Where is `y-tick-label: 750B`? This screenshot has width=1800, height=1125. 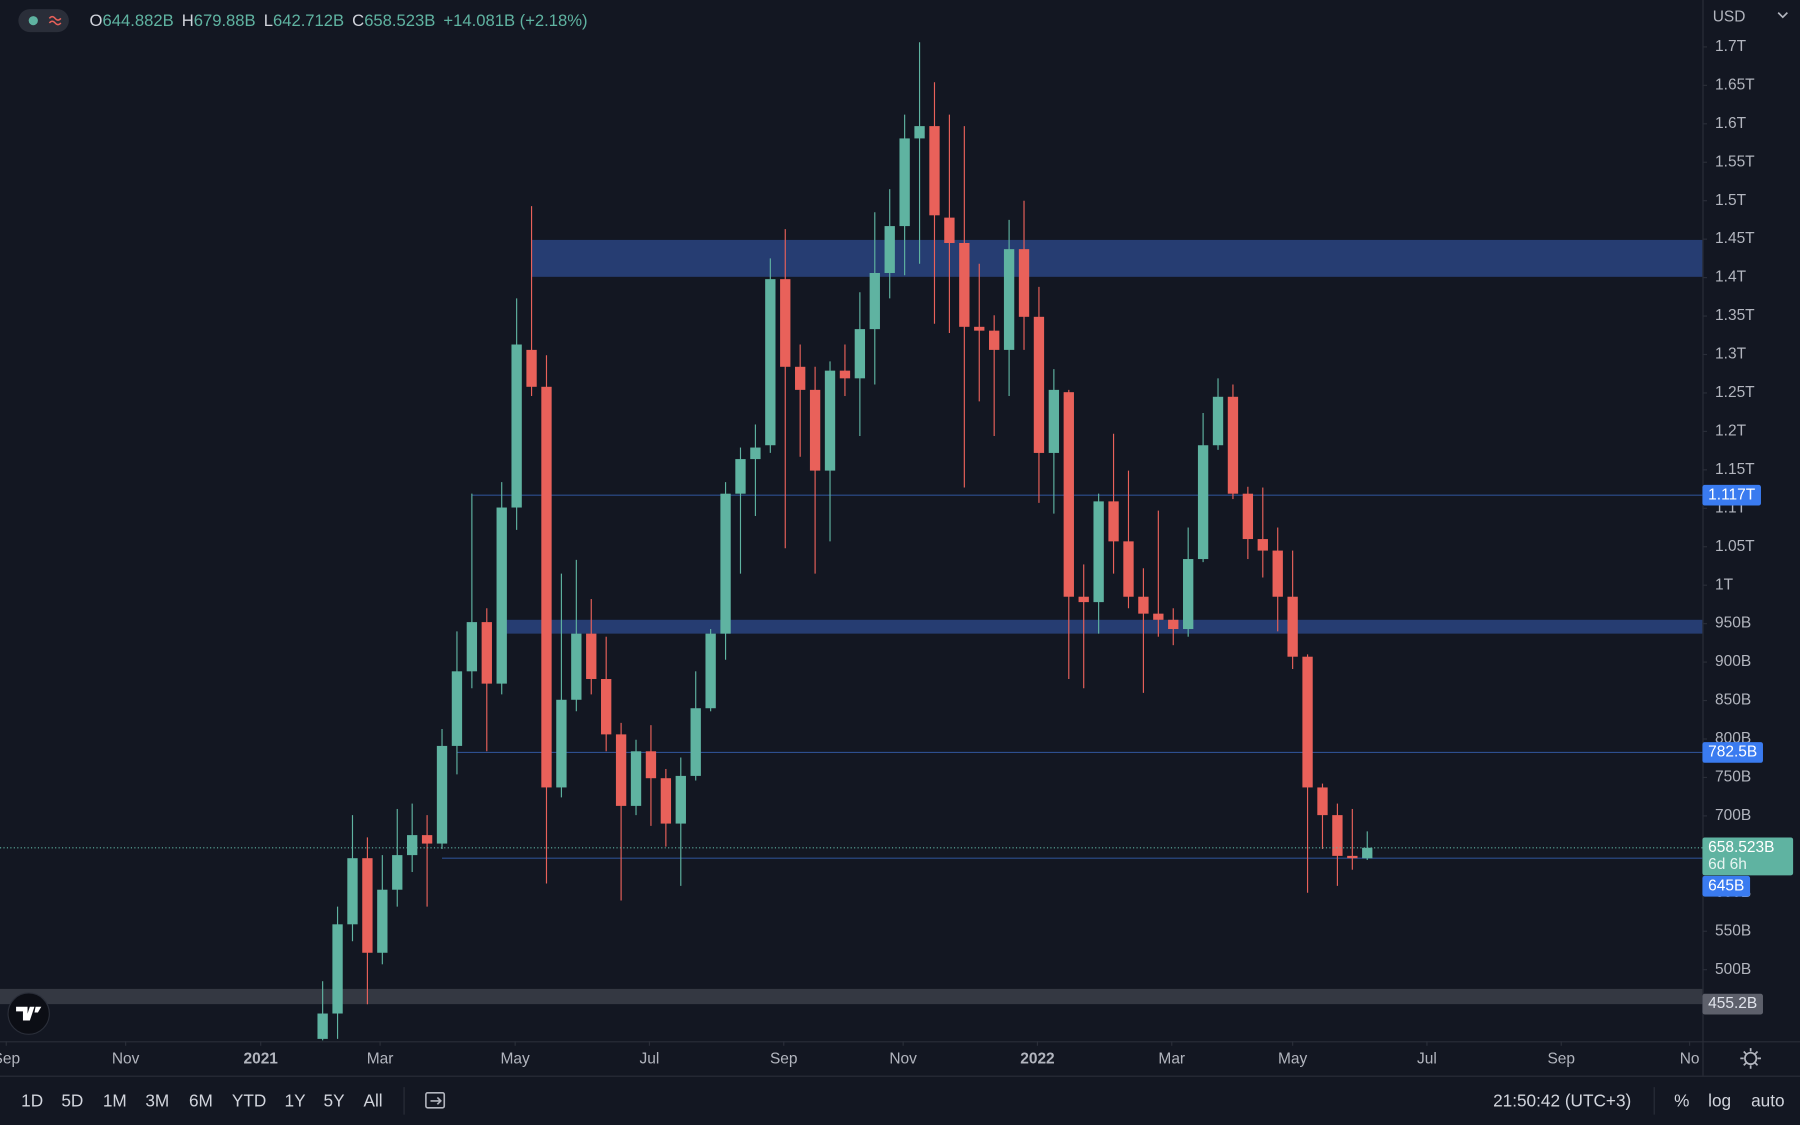
y-tick-label: 750B is located at coordinates (1733, 777).